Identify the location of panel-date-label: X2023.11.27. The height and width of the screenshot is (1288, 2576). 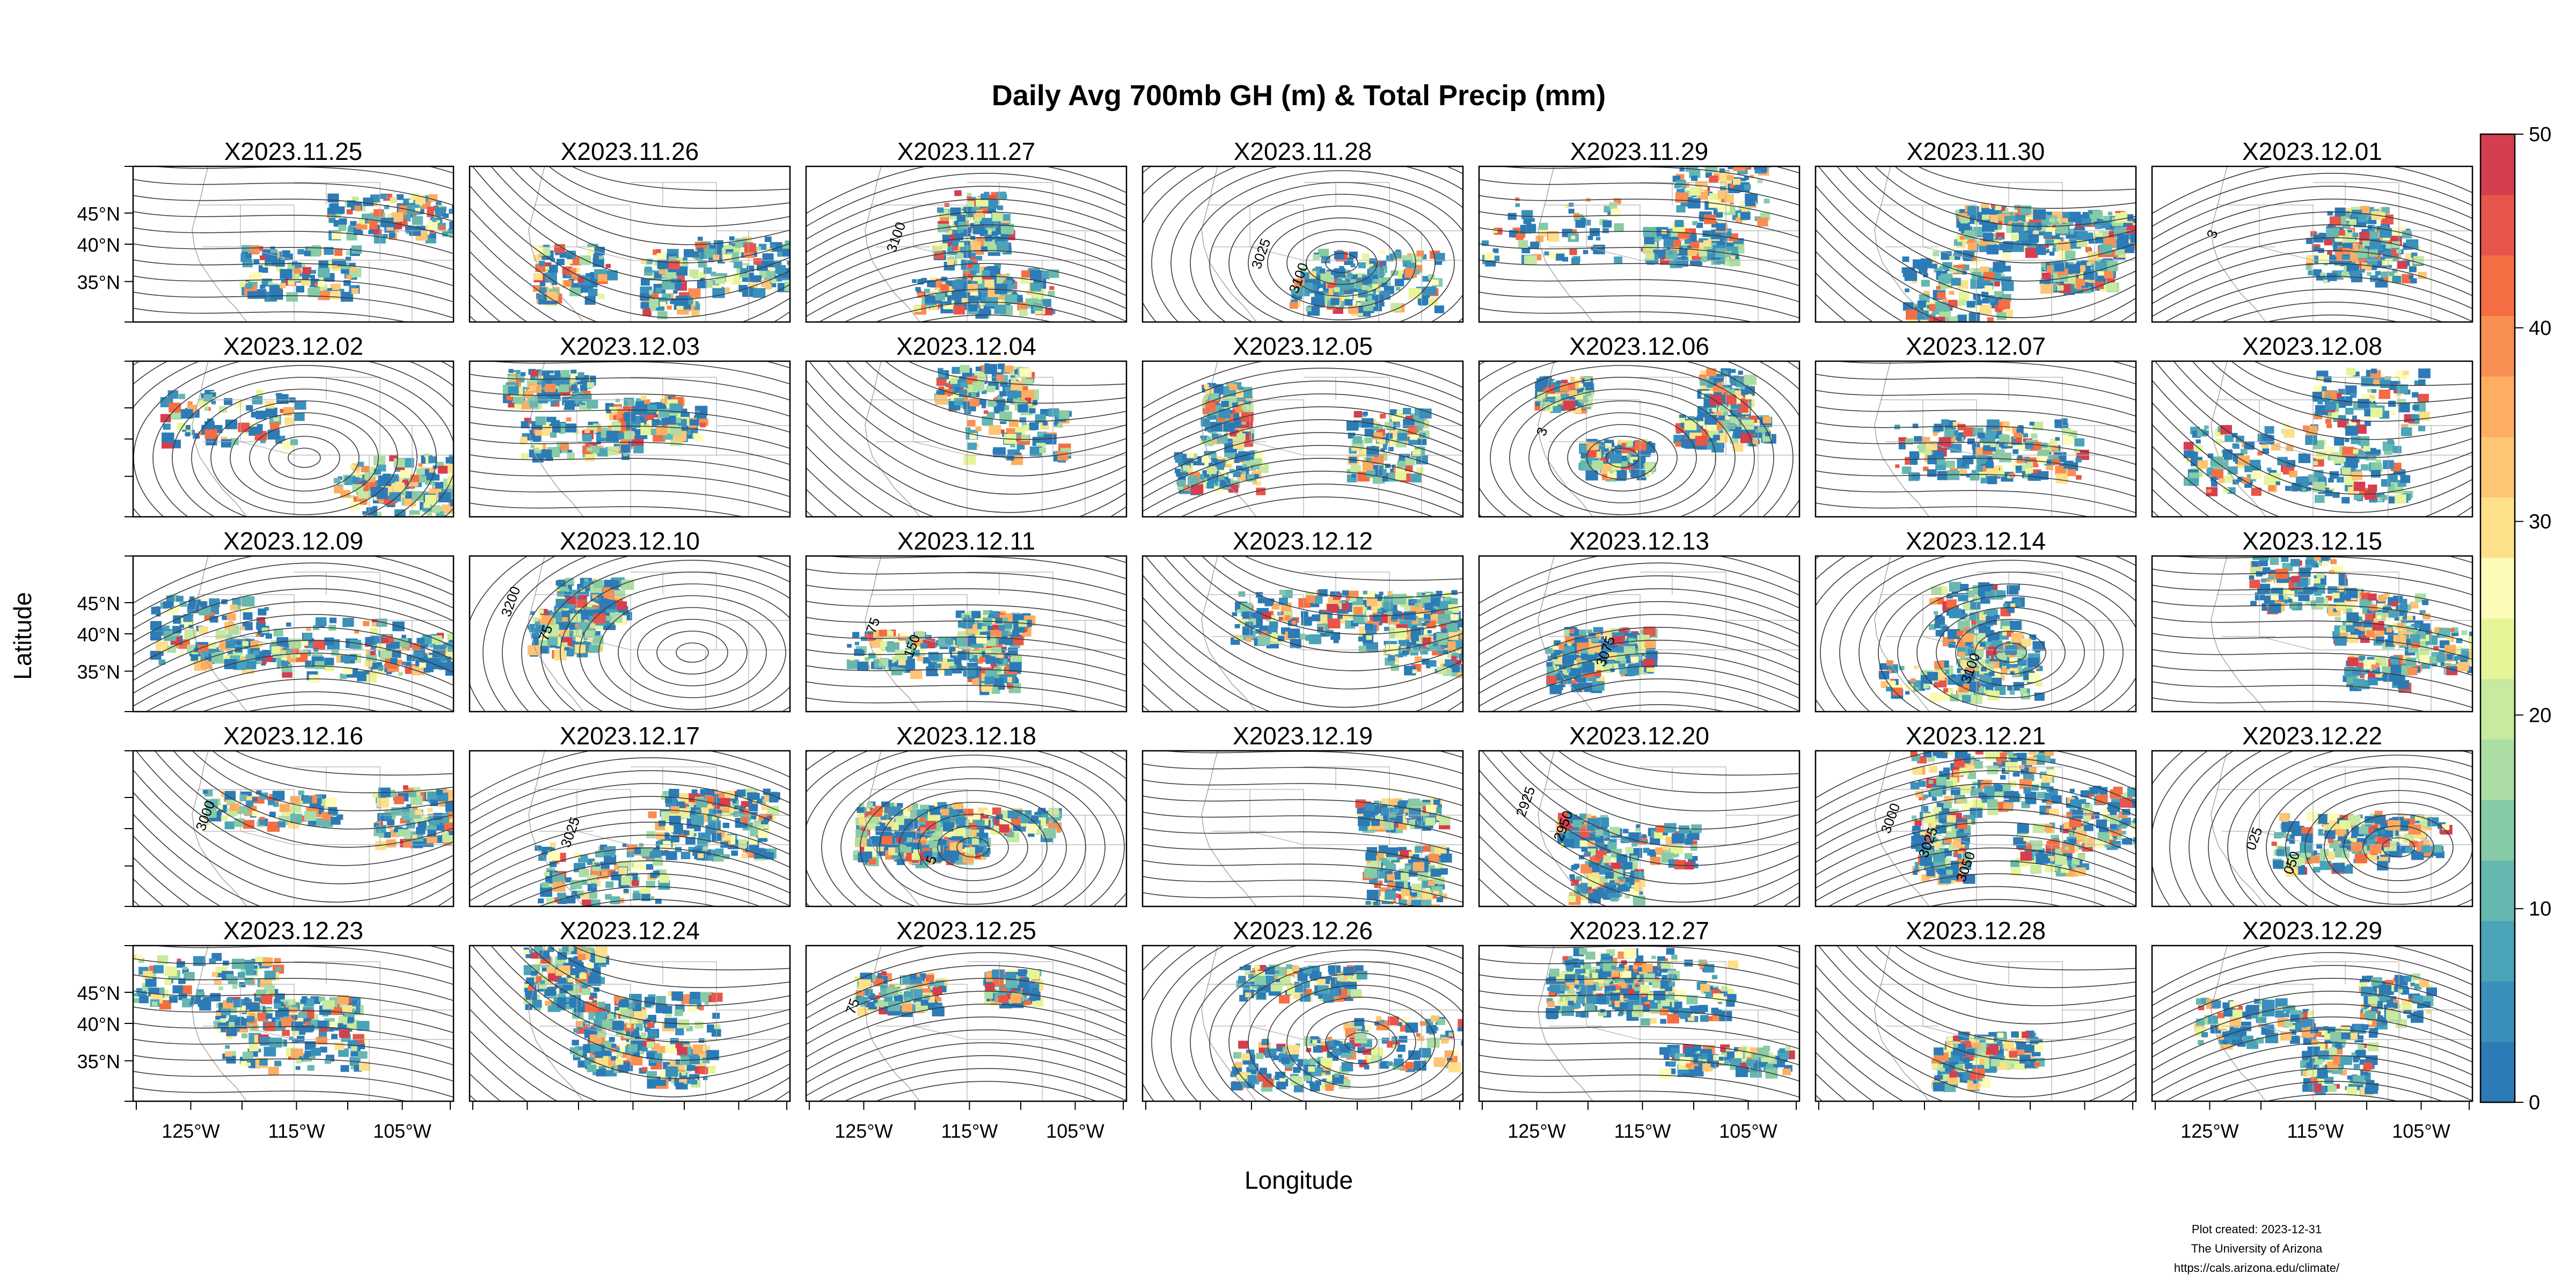
(966, 151).